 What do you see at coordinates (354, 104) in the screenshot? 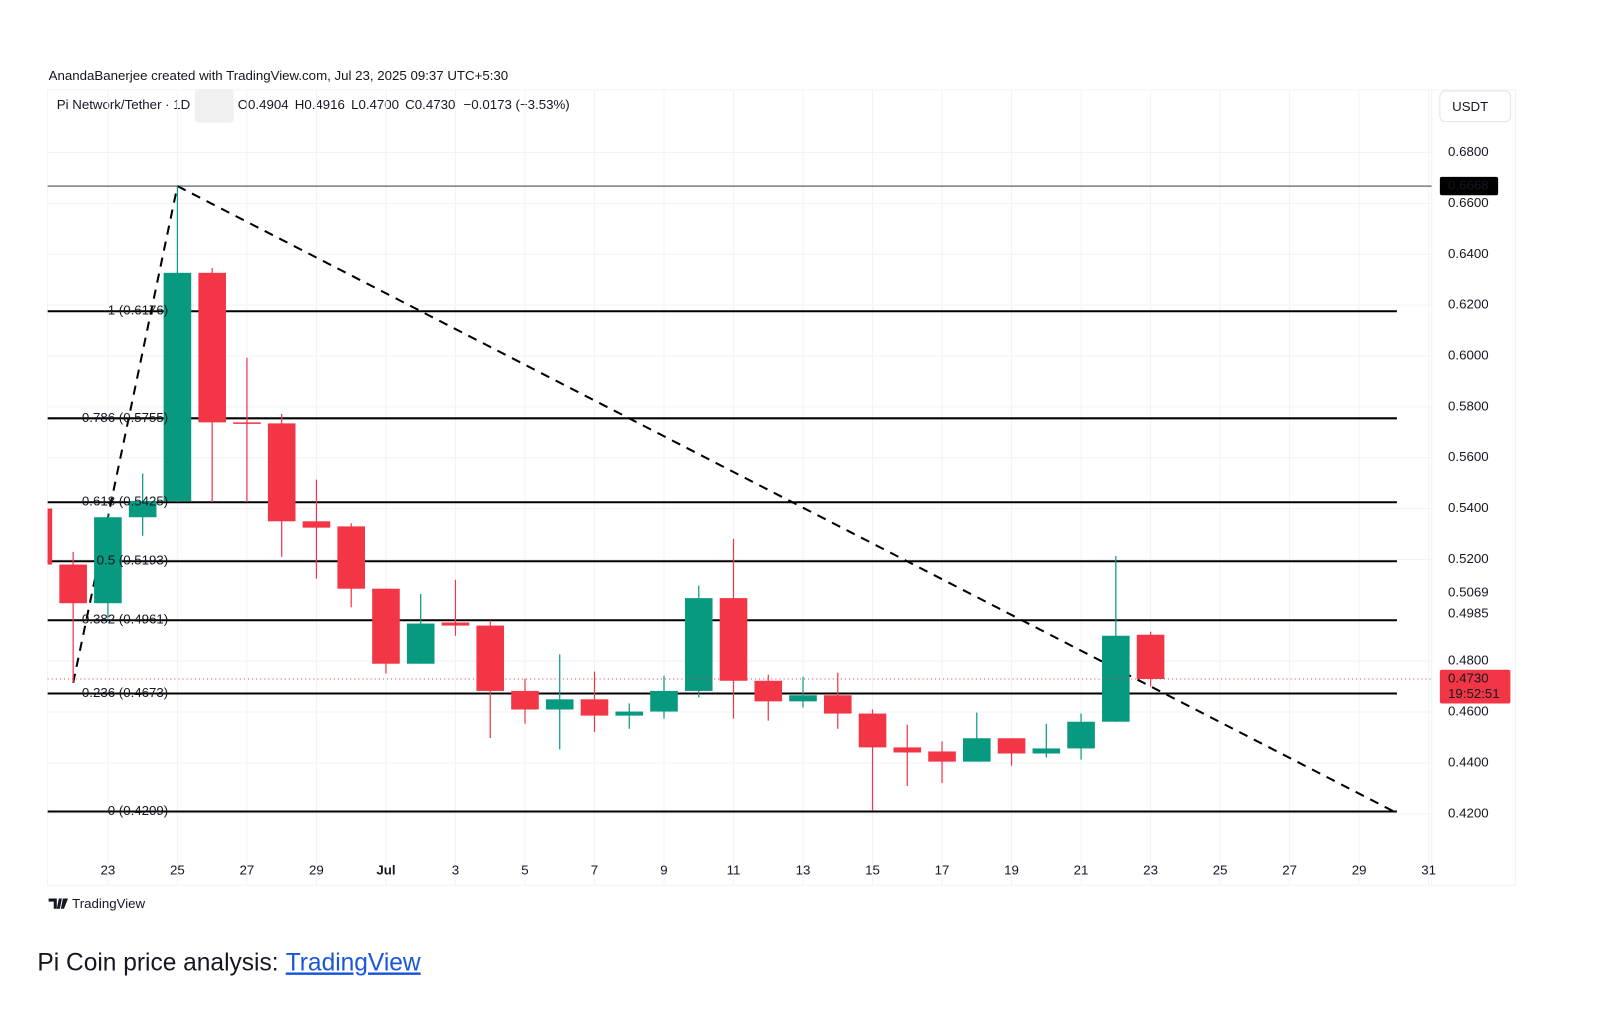
I see `ohlc-key: L` at bounding box center [354, 104].